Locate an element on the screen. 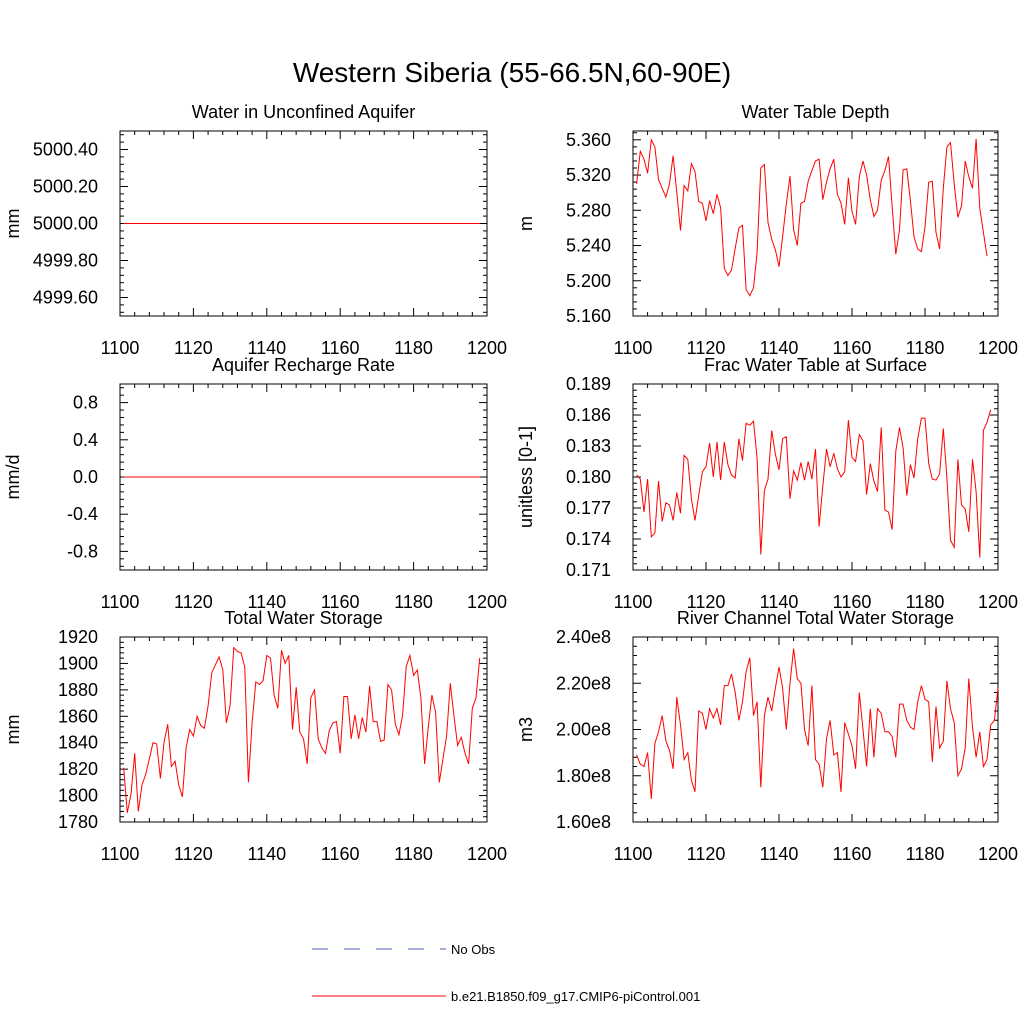  y-tick-label: -0.4 is located at coordinates (82, 514).